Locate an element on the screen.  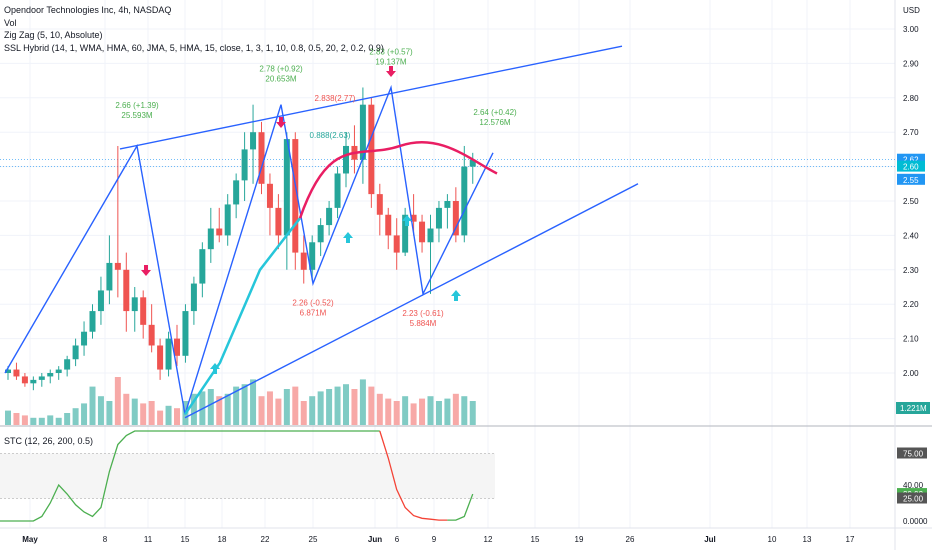
zigzag-volume-label: 5.884M is located at coordinates (423, 323).